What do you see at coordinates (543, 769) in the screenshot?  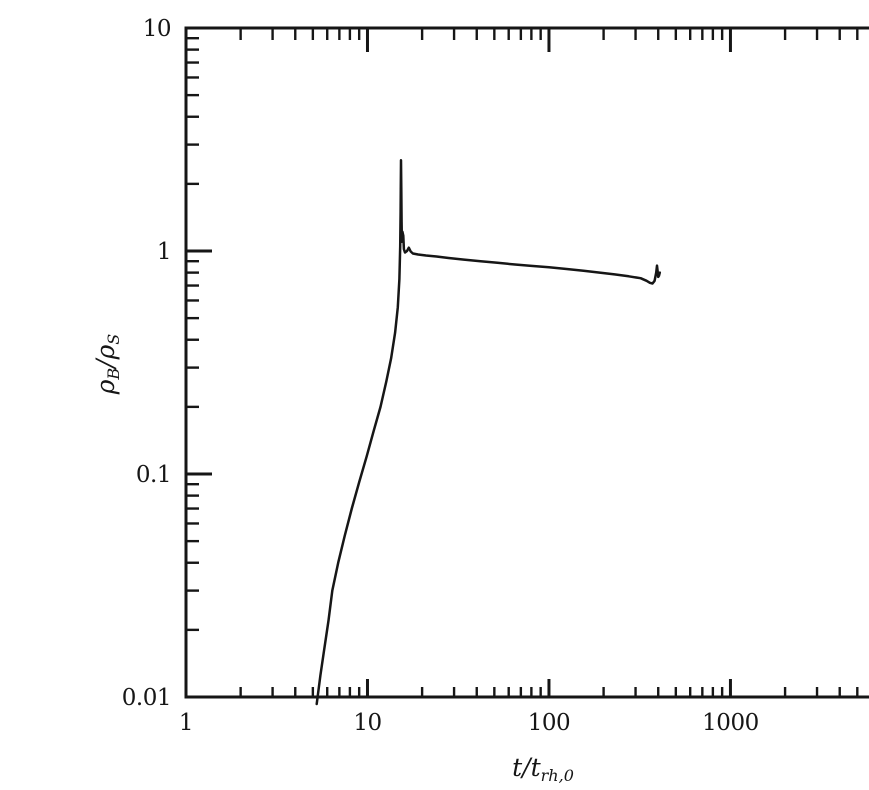 I see `x-axis-title: t/trh,0` at bounding box center [543, 769].